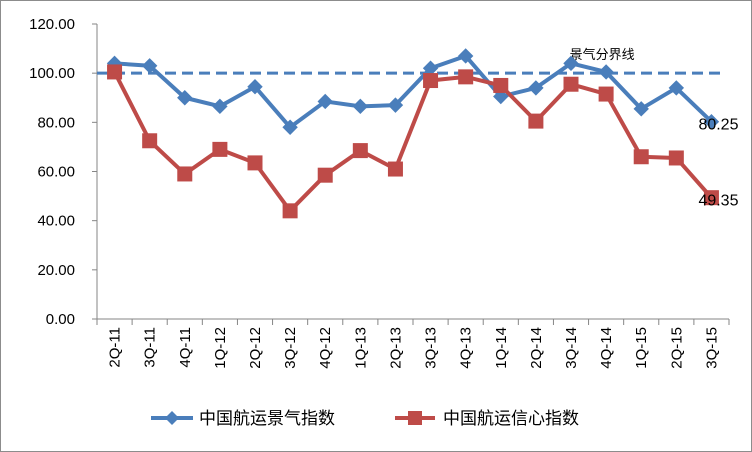 This screenshot has width=752, height=452. What do you see at coordinates (360, 348) in the screenshot?
I see `x-tick-label: 1Q-13` at bounding box center [360, 348].